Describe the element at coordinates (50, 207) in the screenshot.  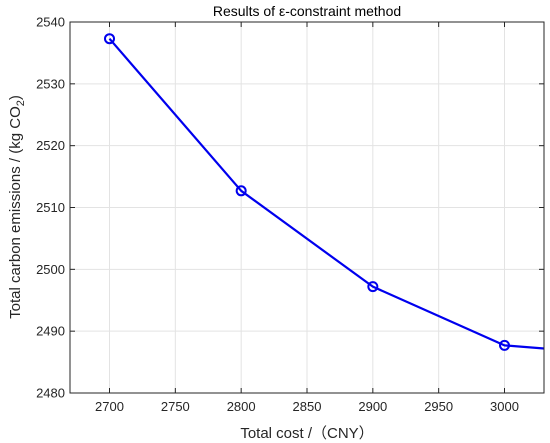
I see `y-tick-label: 2510` at that location.